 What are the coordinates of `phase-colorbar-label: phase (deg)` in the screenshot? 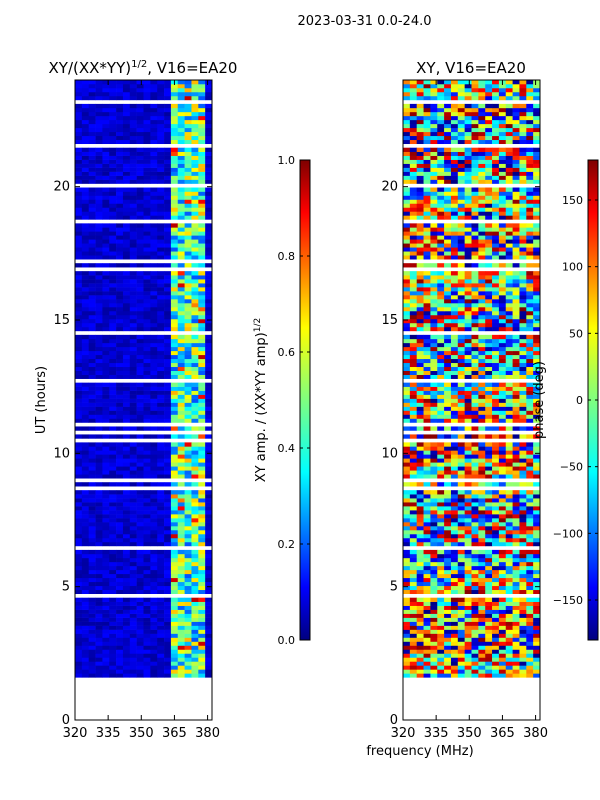 It's located at (539, 400).